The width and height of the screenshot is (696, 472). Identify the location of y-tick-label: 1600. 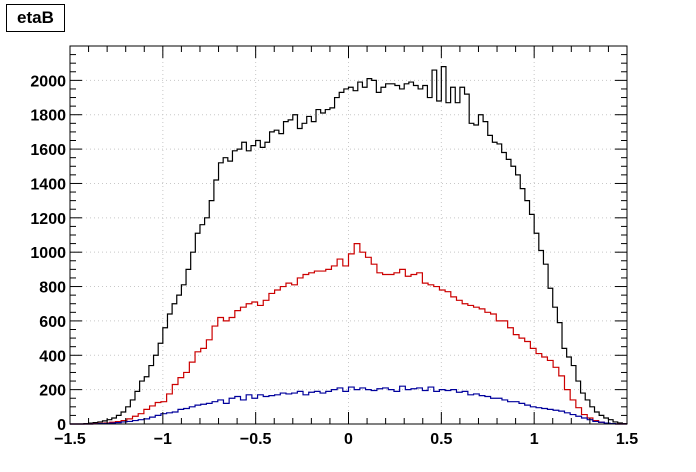
(48, 150).